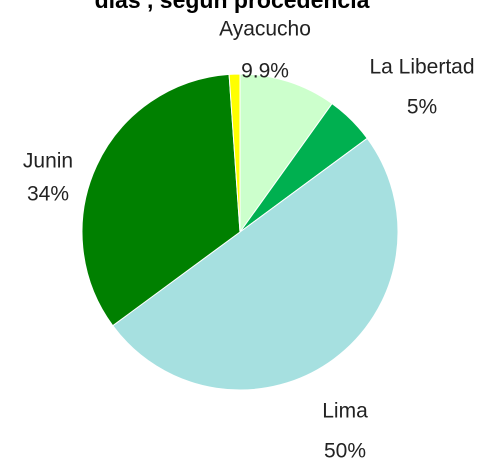  What do you see at coordinates (48, 194) in the screenshot?
I see `value-label: 34%` at bounding box center [48, 194].